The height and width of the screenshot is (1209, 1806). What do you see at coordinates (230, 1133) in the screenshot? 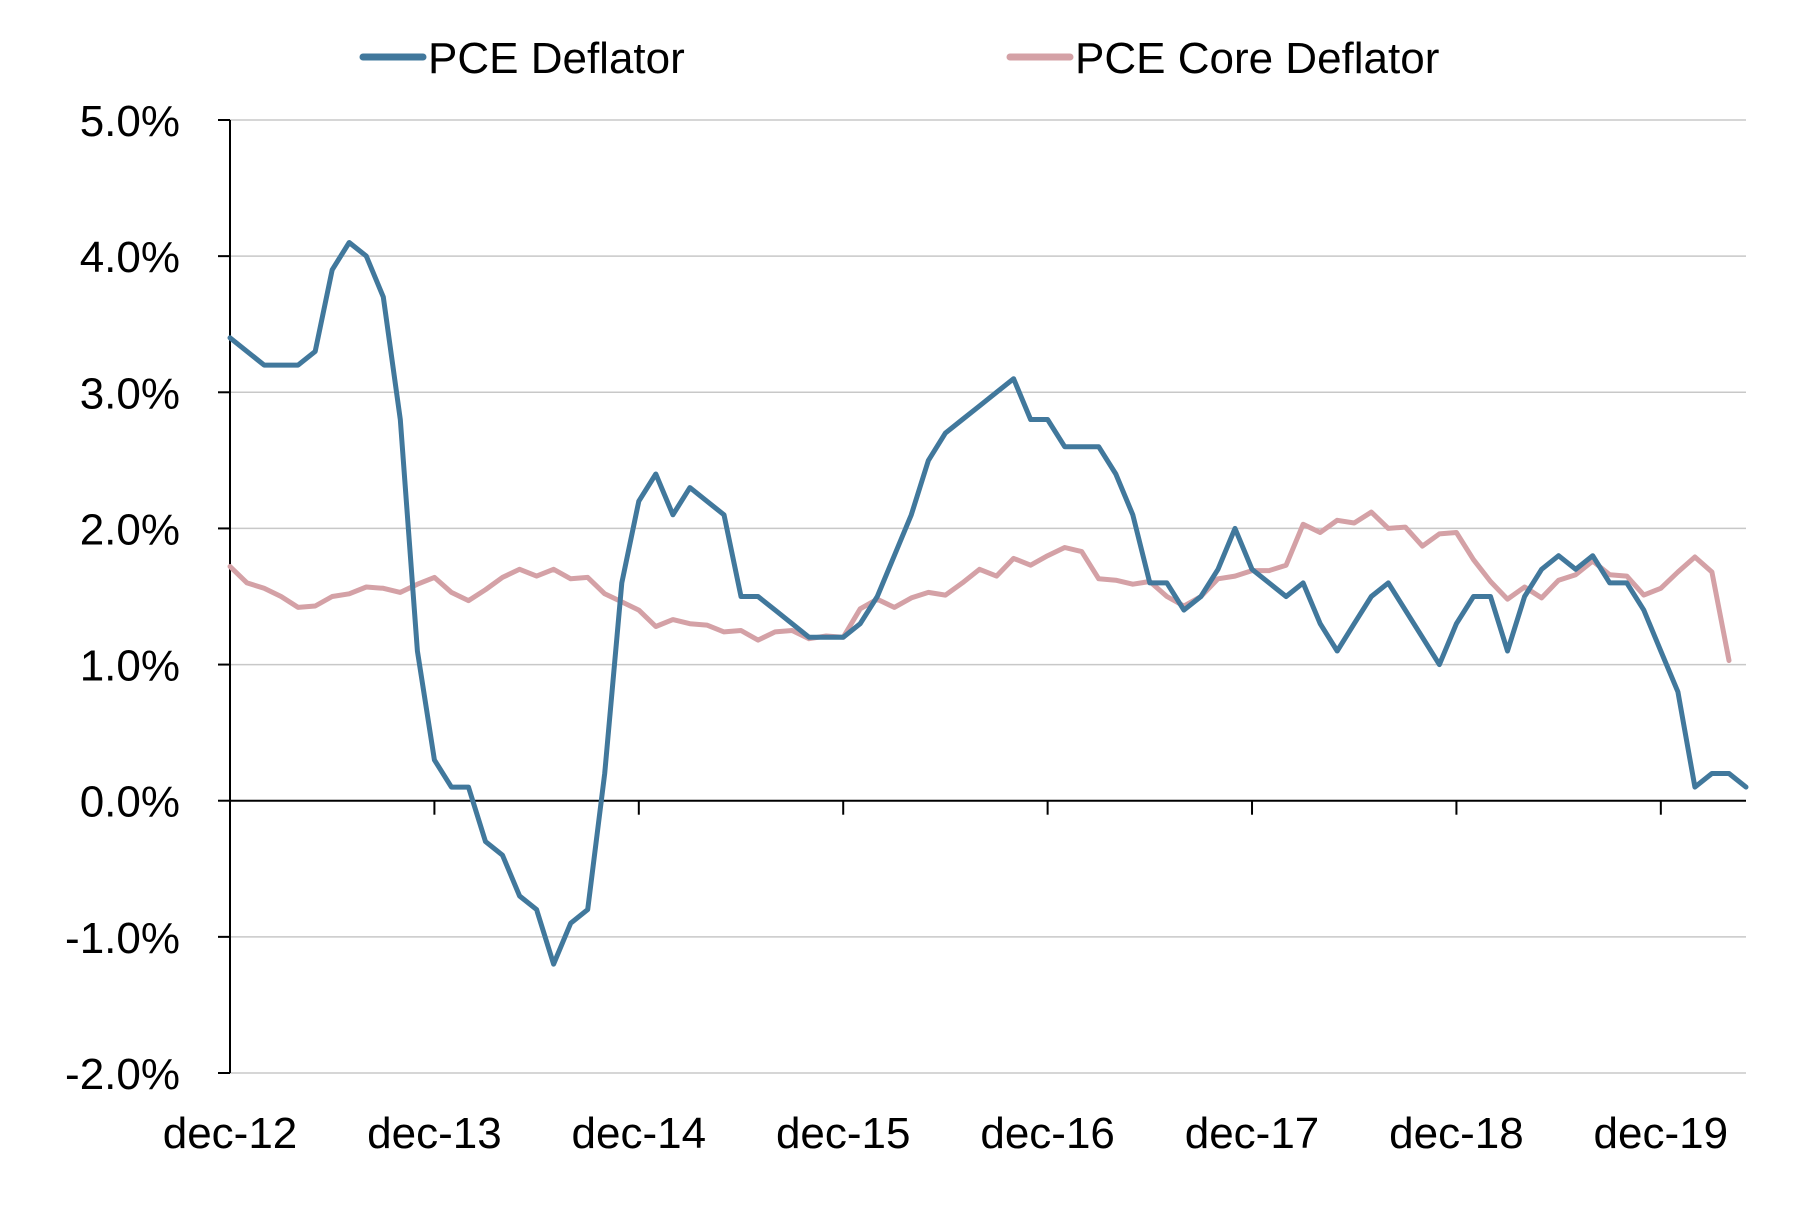
I see `x-tick-label: dec-12` at bounding box center [230, 1133].